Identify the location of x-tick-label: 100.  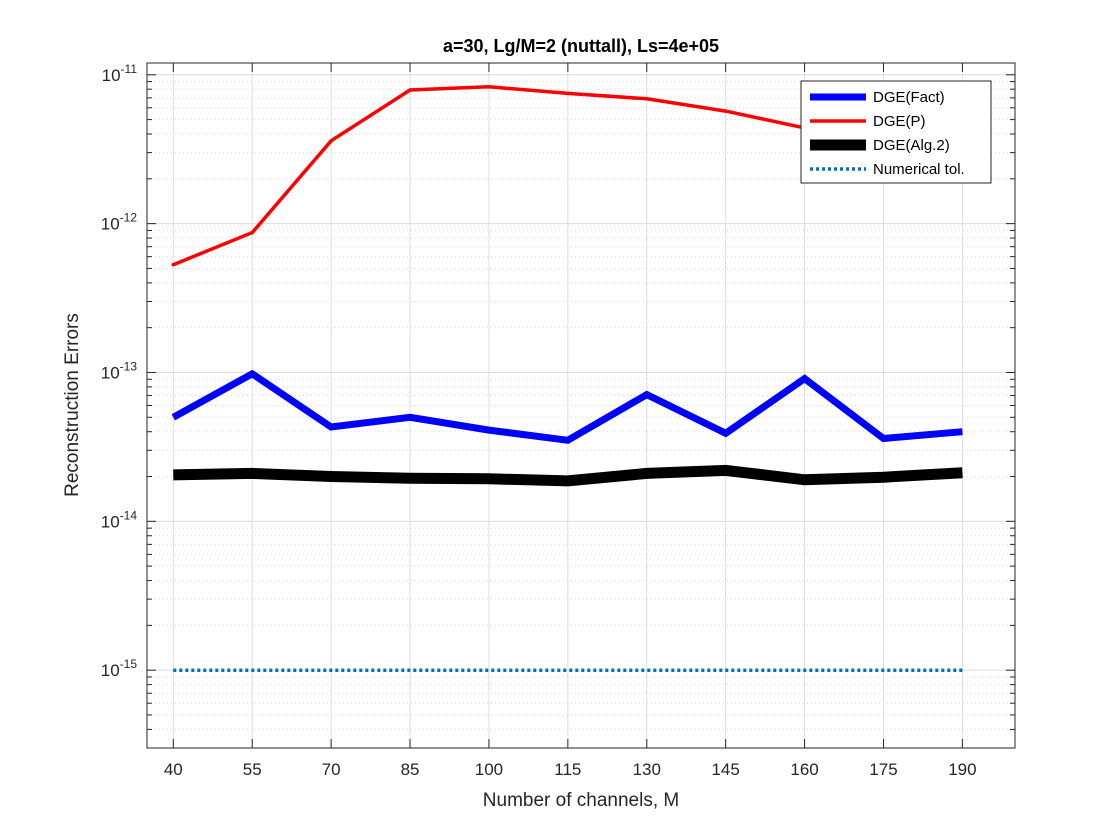
(489, 769).